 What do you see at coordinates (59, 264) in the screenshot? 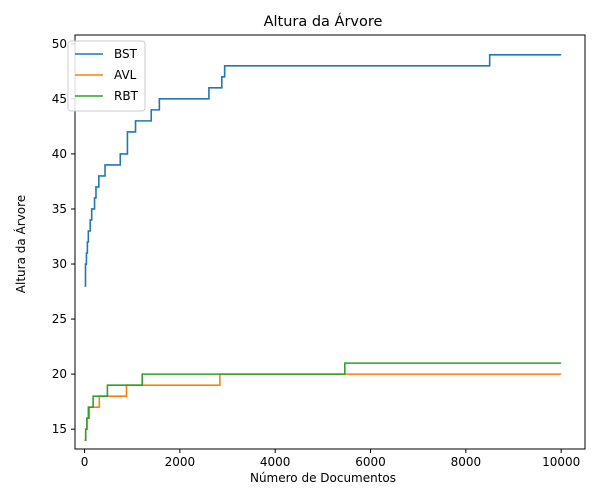
I see `y-tick-label: 30` at bounding box center [59, 264].